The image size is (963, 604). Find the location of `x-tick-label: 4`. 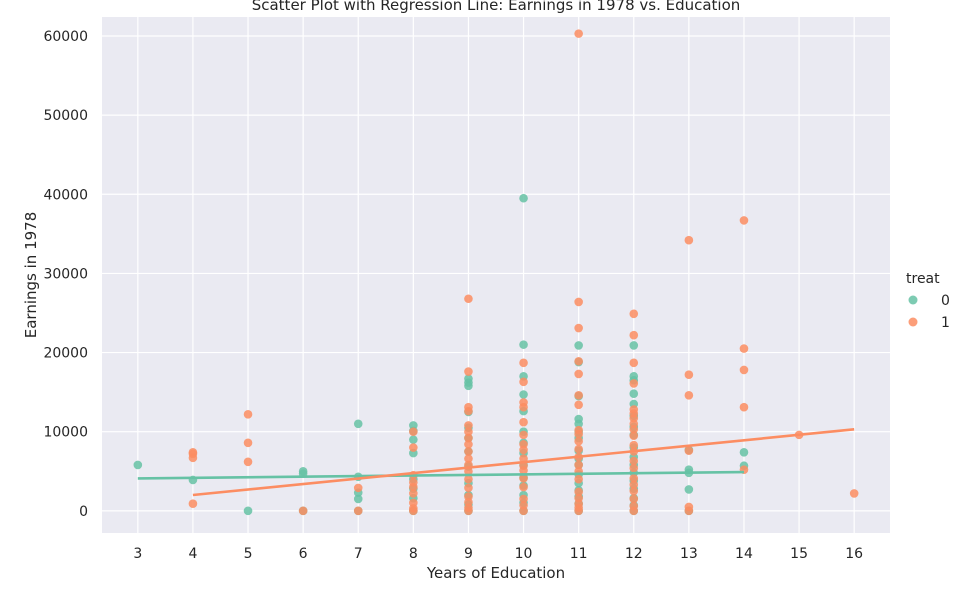

x-tick-label: 4 is located at coordinates (192, 554).